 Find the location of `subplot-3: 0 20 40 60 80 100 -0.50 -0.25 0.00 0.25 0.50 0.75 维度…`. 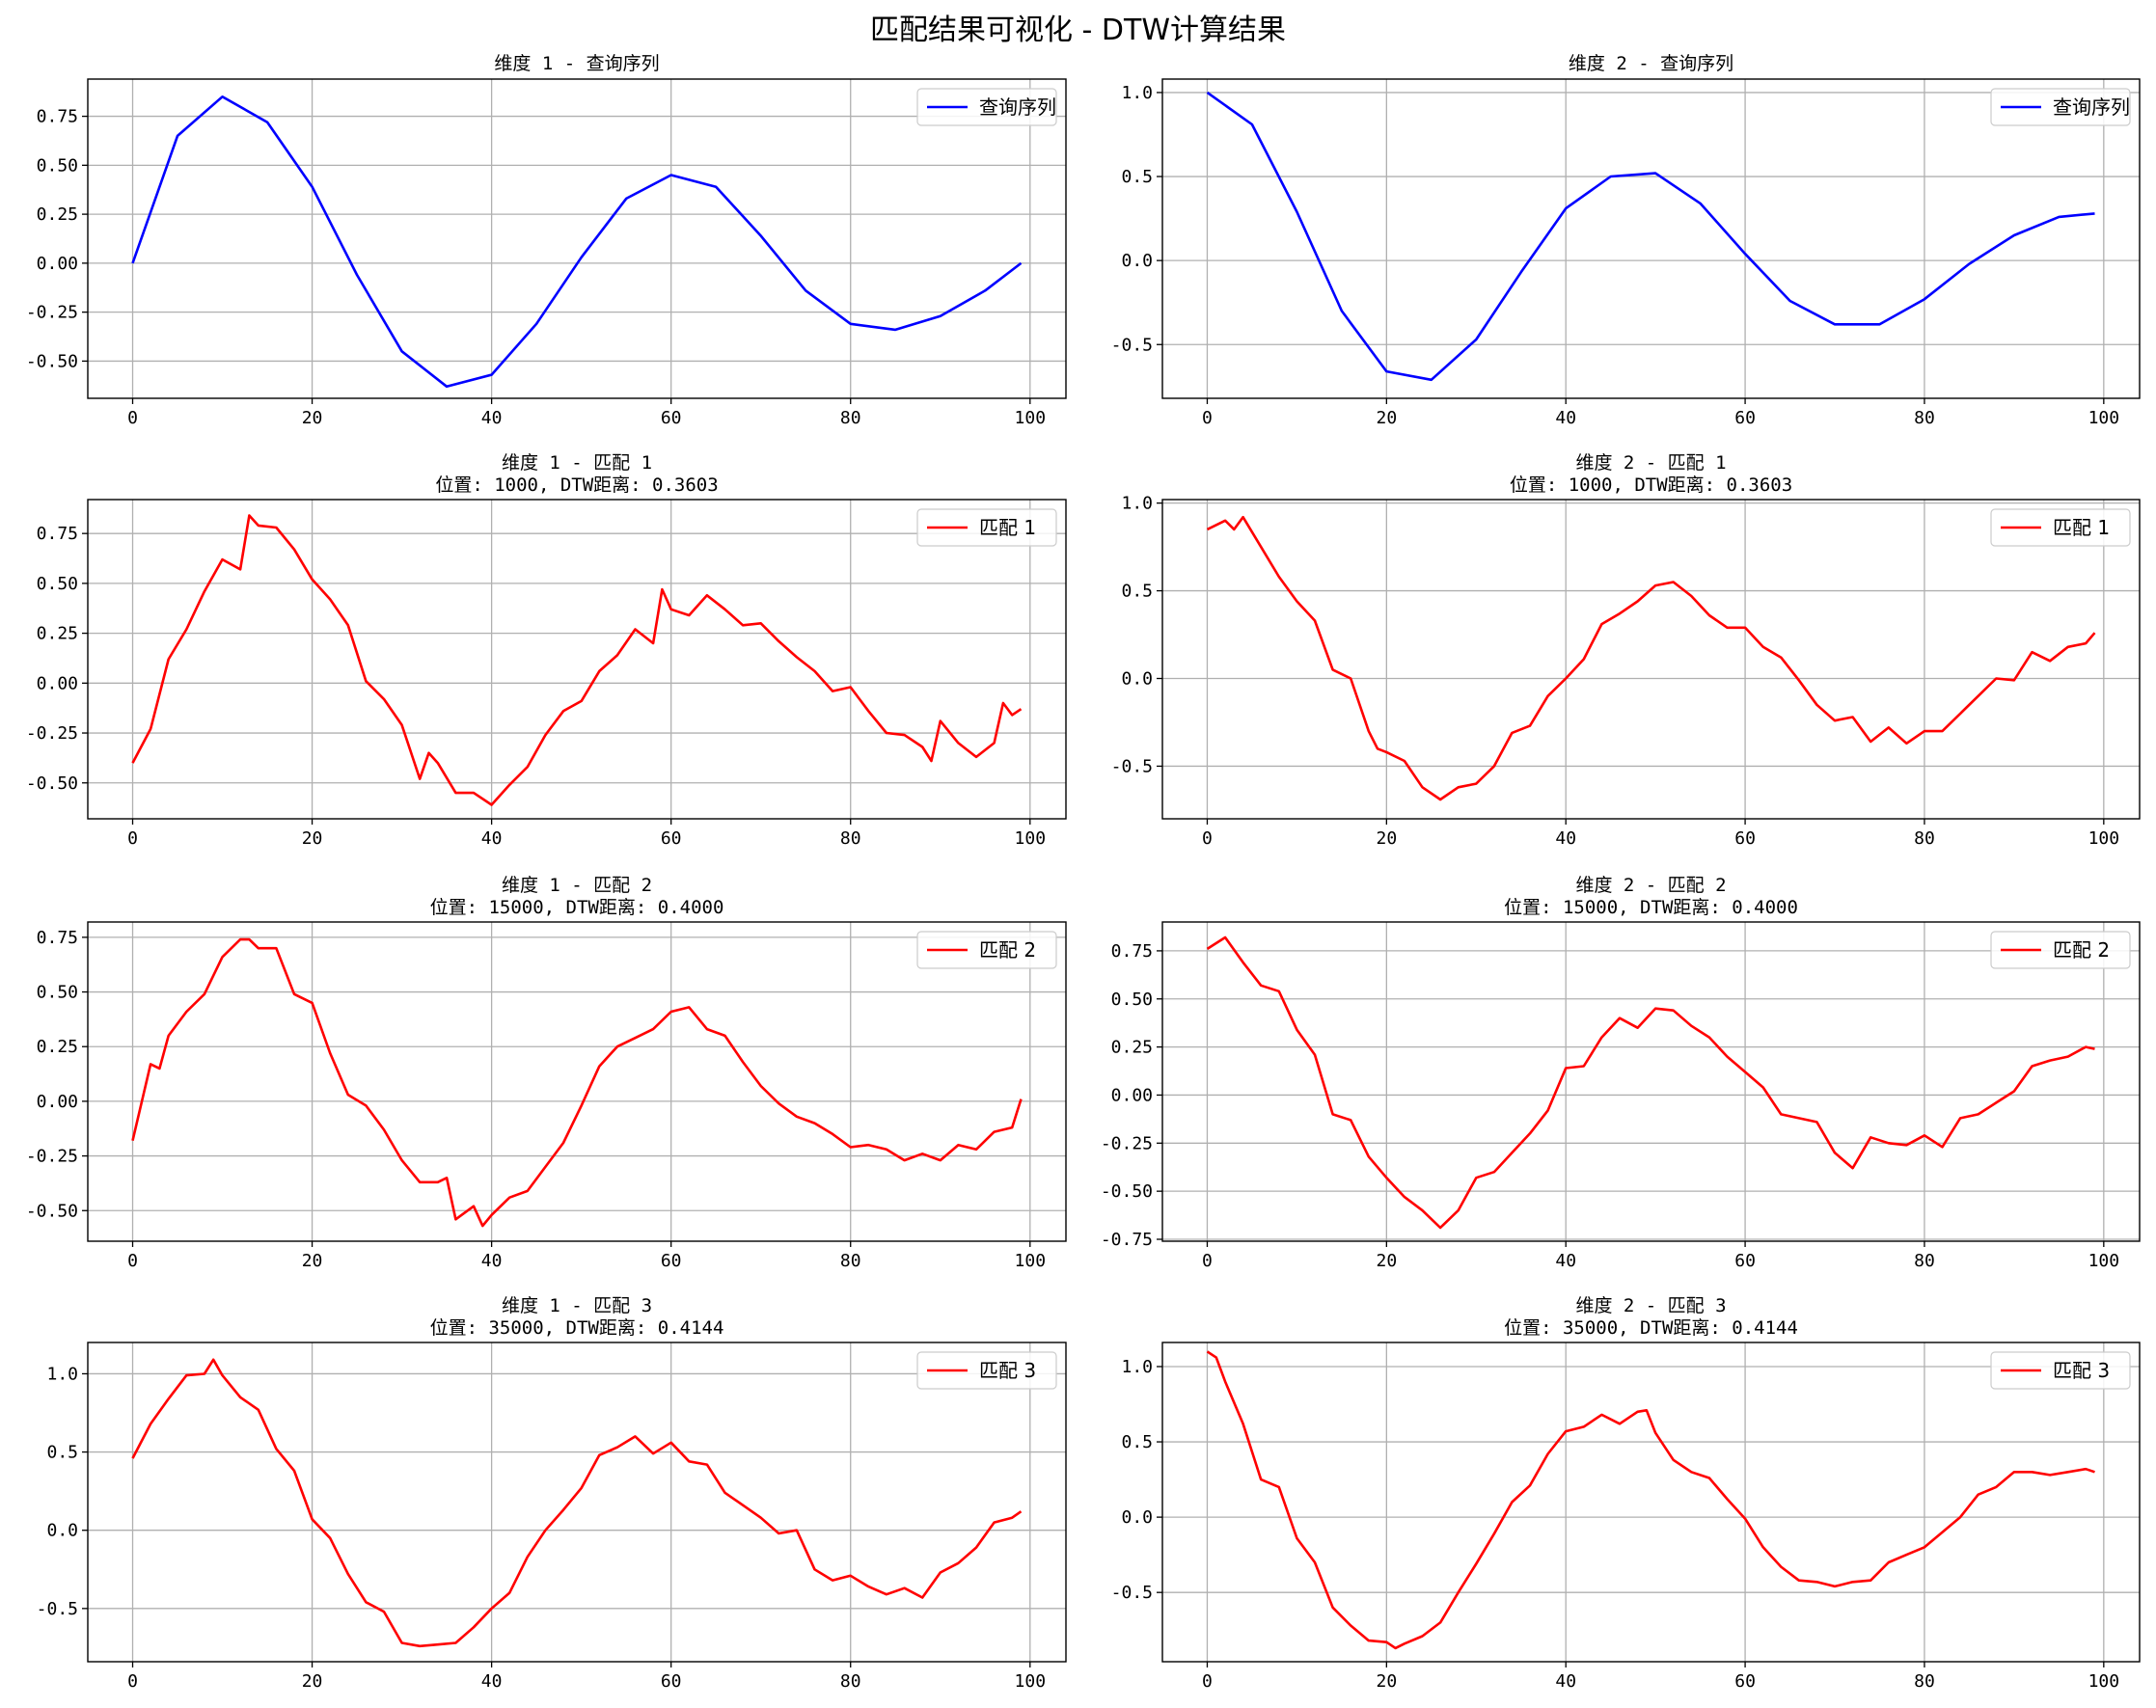

subplot-3: 0 20 40 60 80 100 -0.50 -0.25 0.00 0.25 0.50 0.75 维度… is located at coordinates (546, 650).